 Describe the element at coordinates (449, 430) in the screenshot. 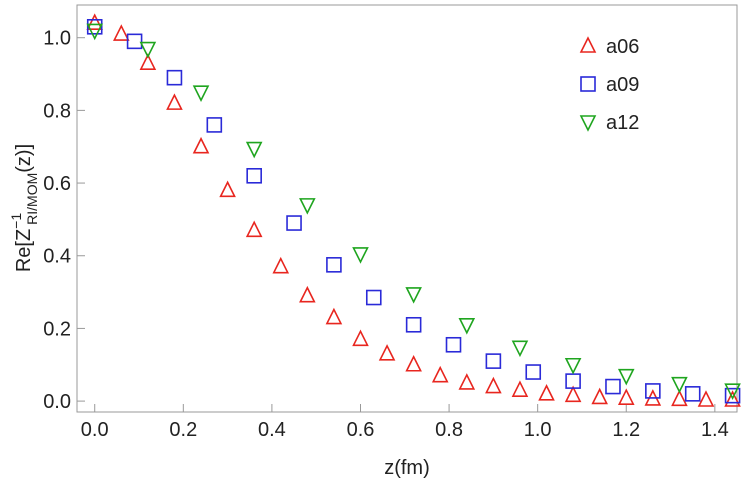

I see `x-tick-label: 0.8` at that location.